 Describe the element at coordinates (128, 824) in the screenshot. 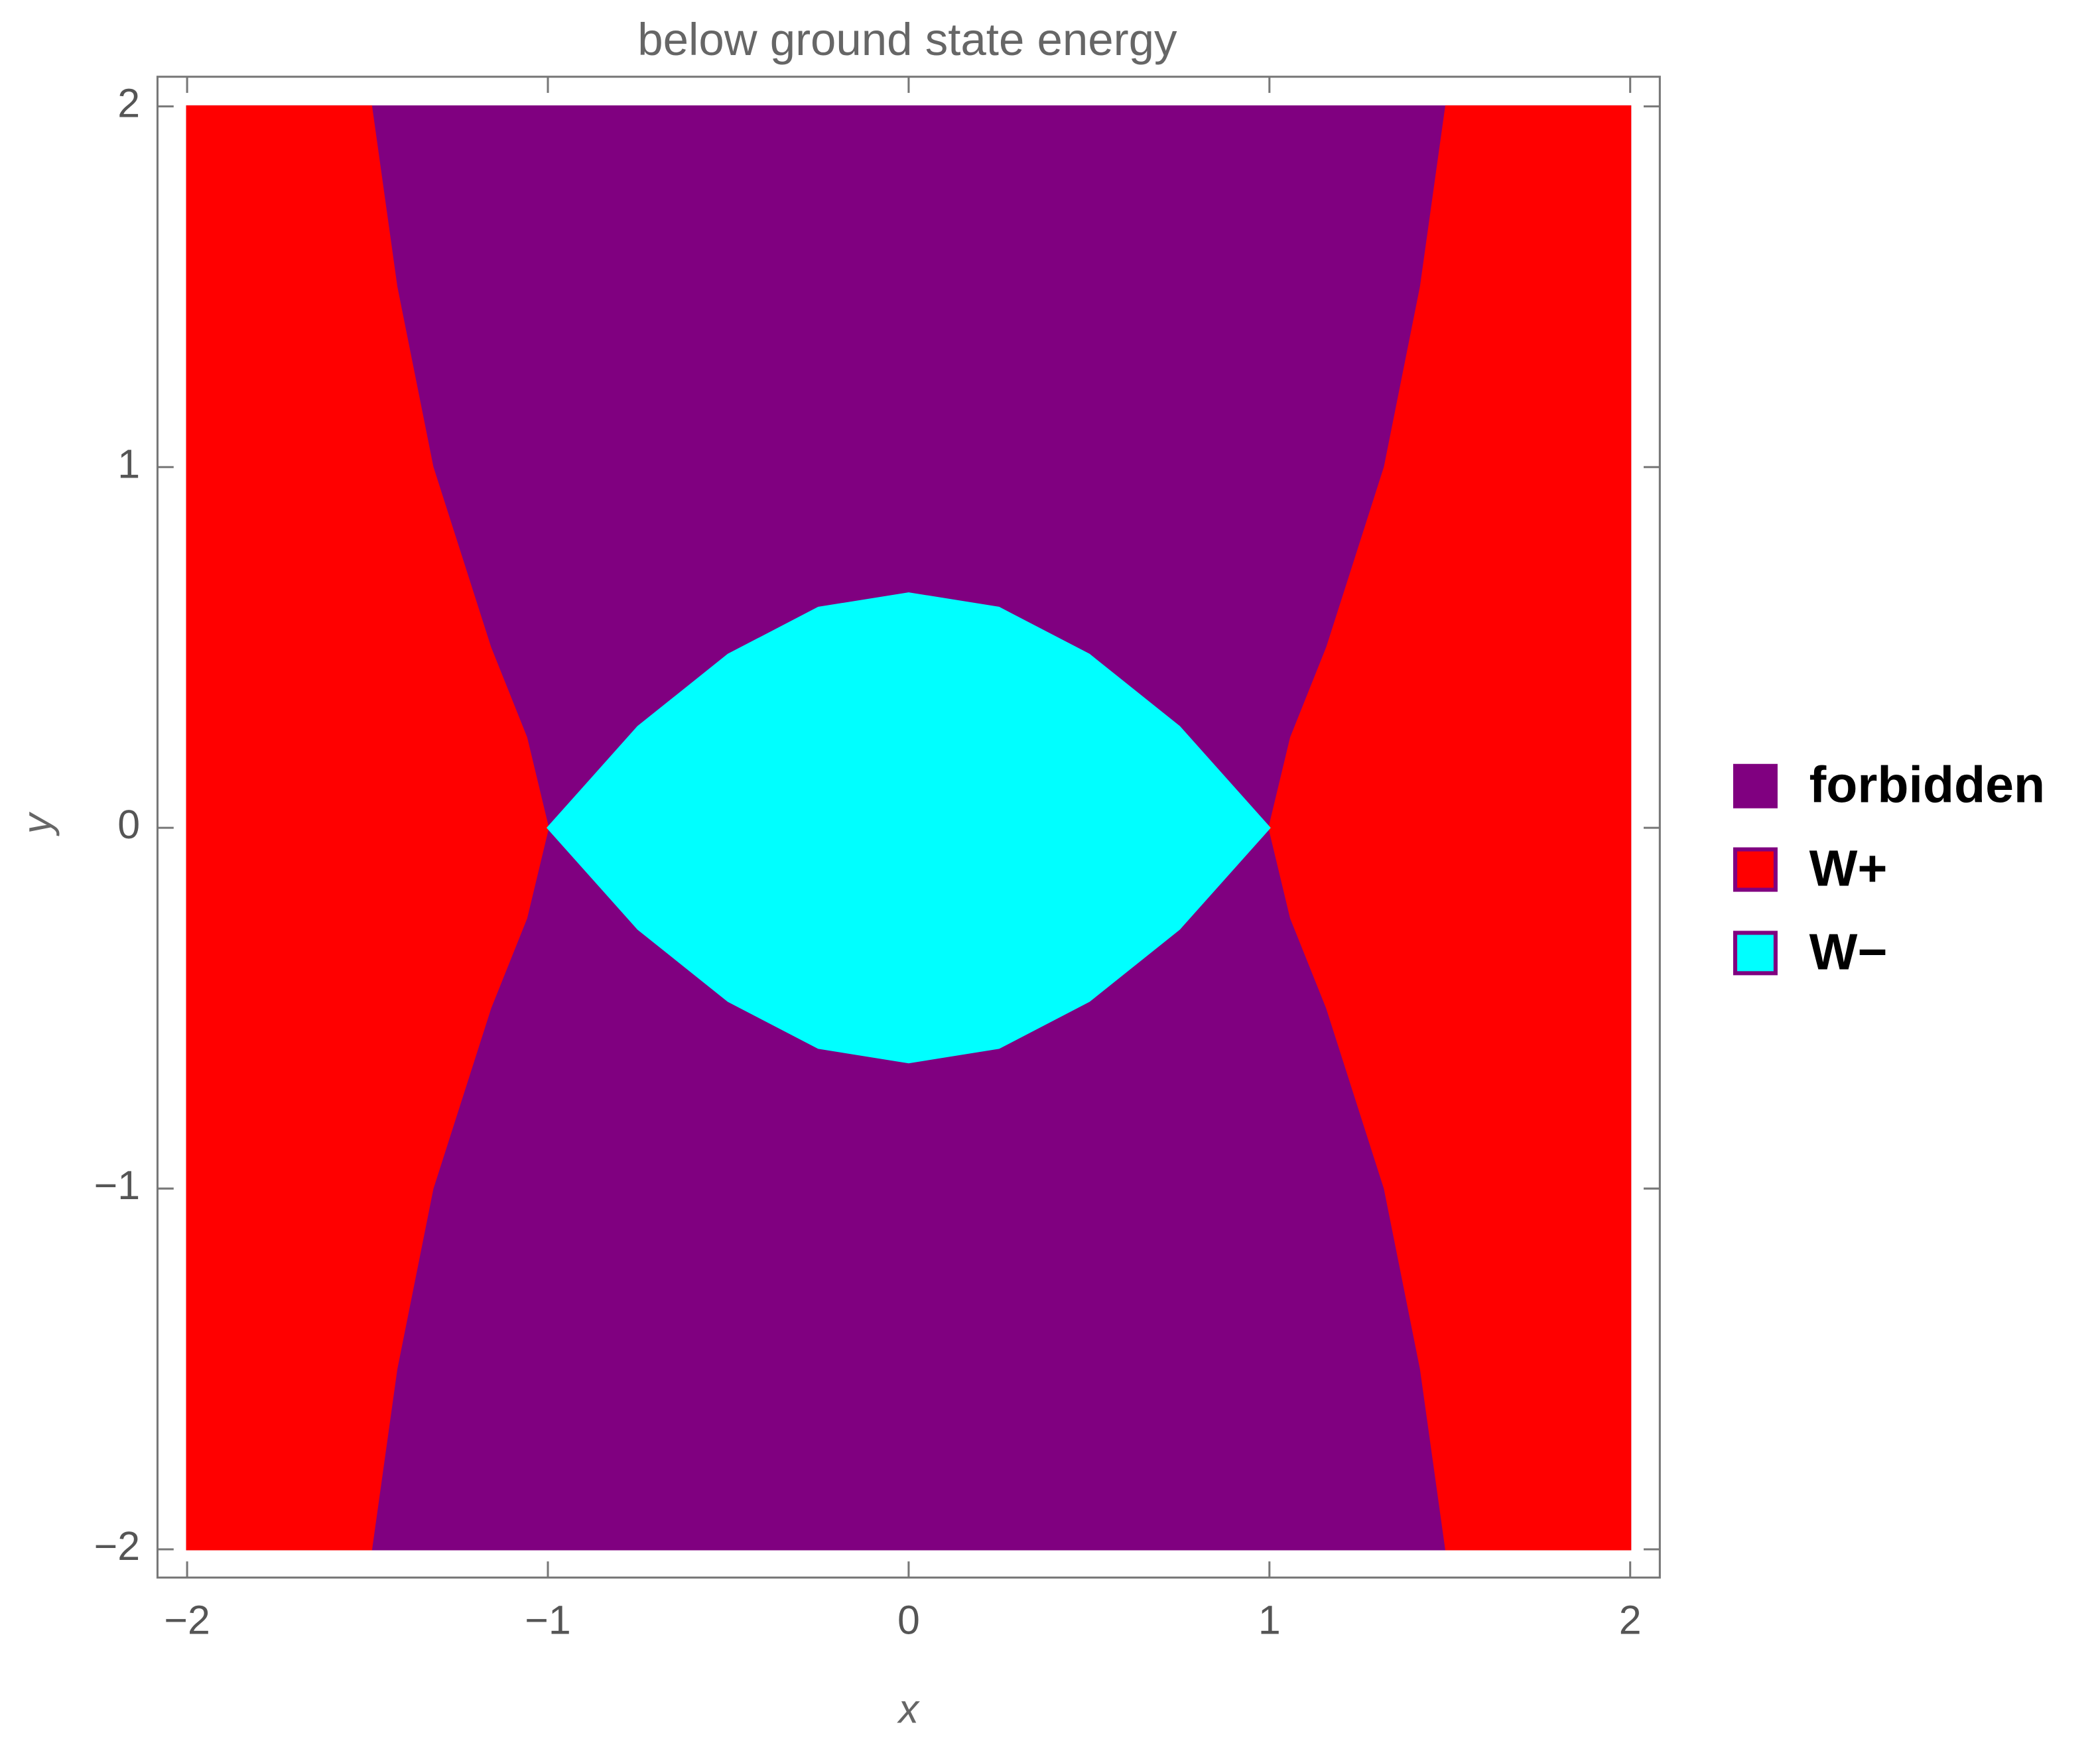

I see `y-tick-label: 0` at that location.